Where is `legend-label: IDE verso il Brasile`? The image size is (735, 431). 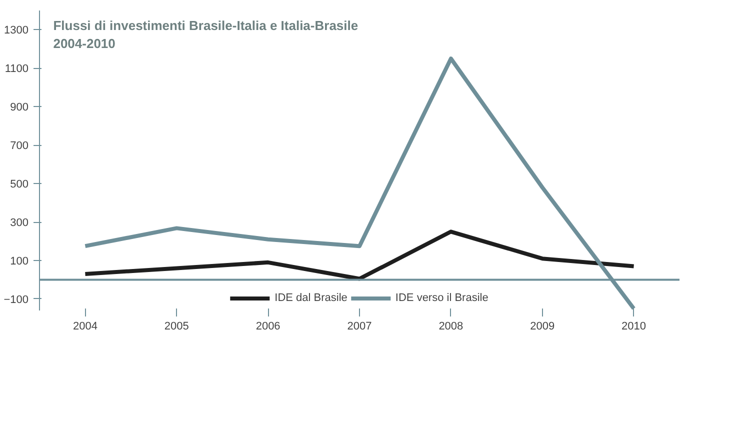
legend-label: IDE verso il Brasile is located at coordinates (441, 298).